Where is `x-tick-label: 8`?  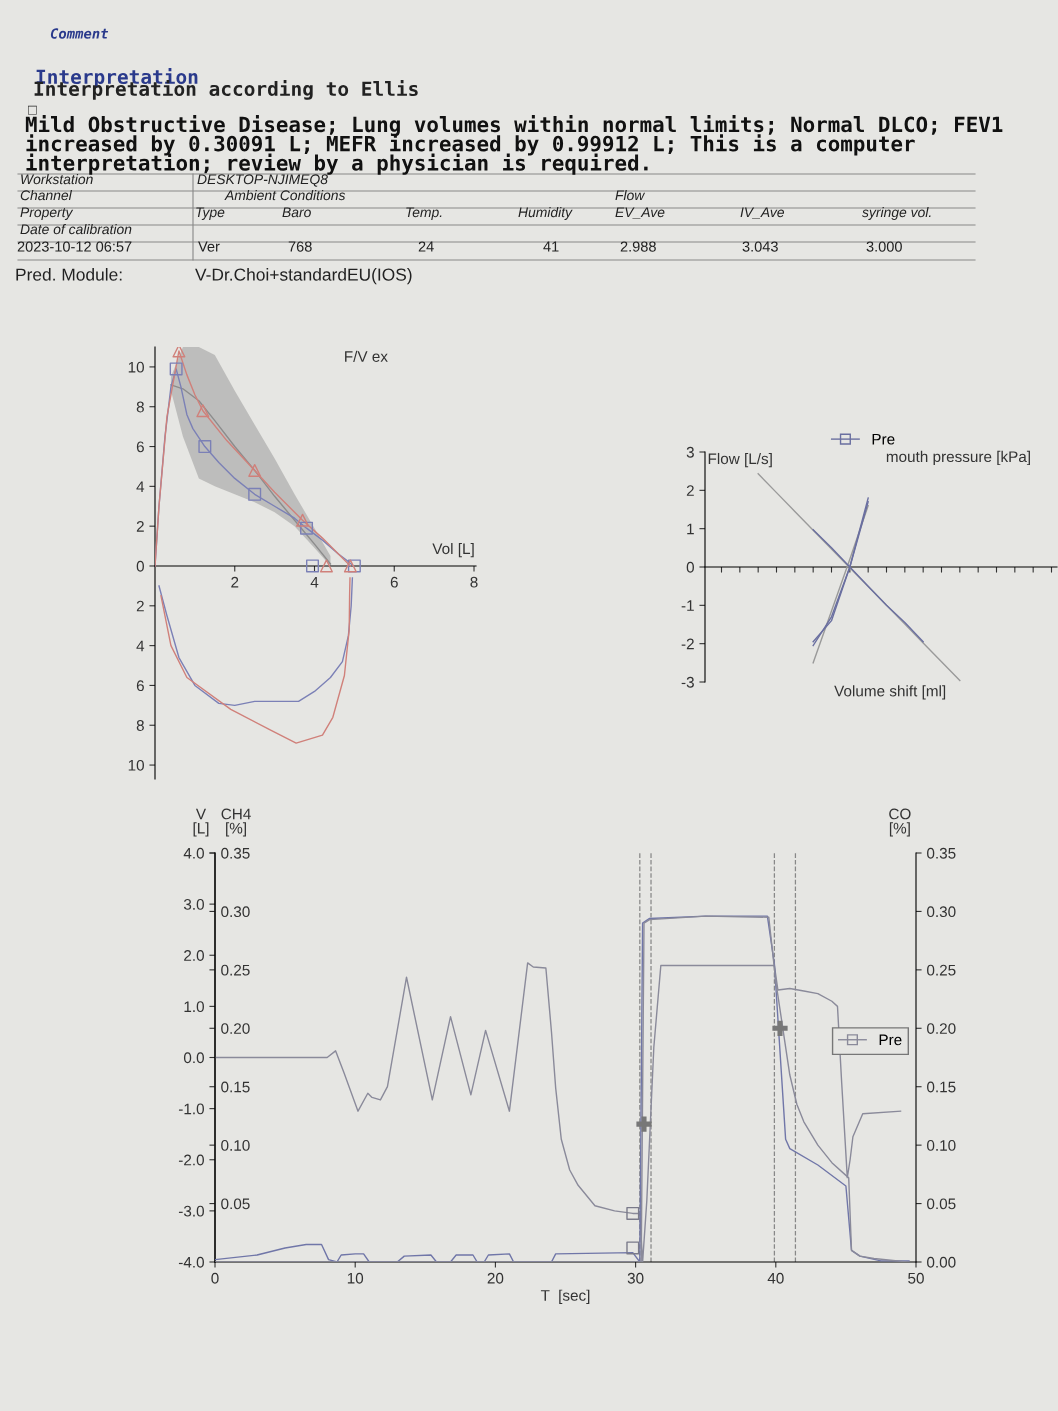 x-tick-label: 8 is located at coordinates (474, 582).